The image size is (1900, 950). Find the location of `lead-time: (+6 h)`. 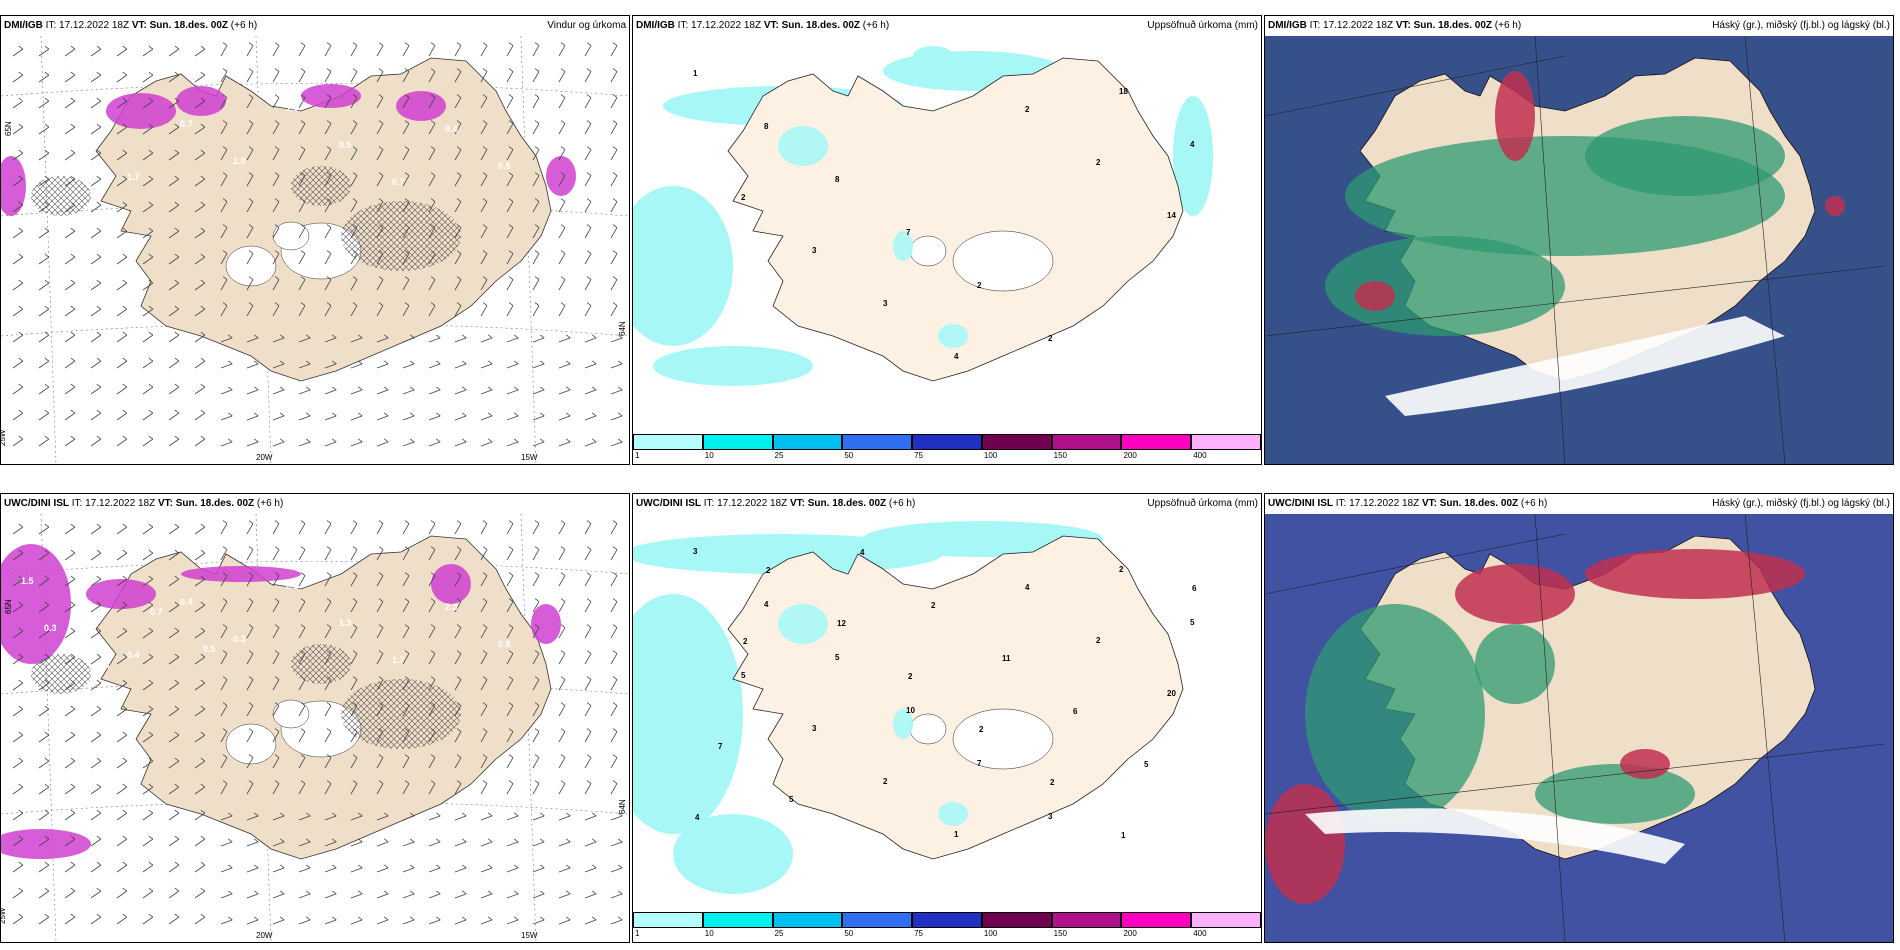

lead-time: (+6 h) is located at coordinates (1534, 503).